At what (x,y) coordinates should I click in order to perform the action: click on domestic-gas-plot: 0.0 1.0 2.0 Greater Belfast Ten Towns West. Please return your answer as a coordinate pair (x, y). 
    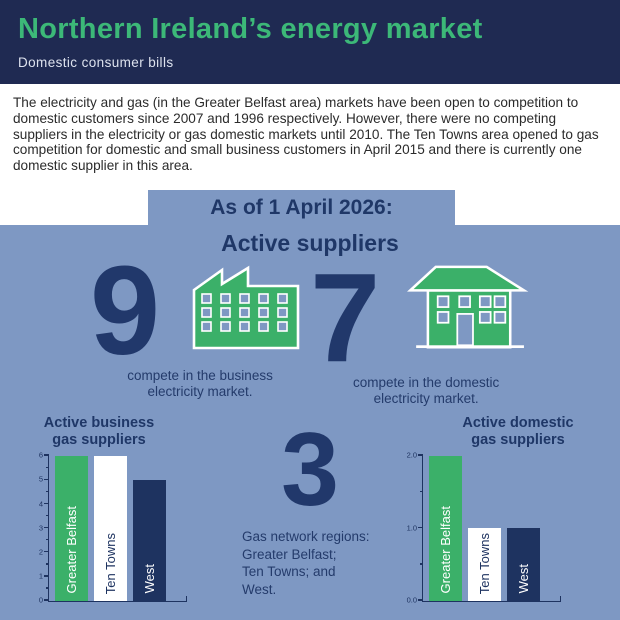
    Looking at the image, I should click on (484, 528).